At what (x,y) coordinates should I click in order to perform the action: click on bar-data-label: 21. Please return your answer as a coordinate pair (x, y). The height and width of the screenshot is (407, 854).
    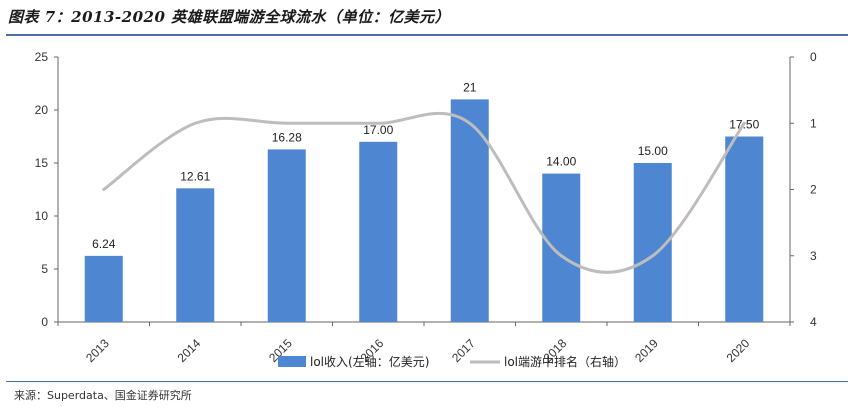
    Looking at the image, I should click on (470, 87).